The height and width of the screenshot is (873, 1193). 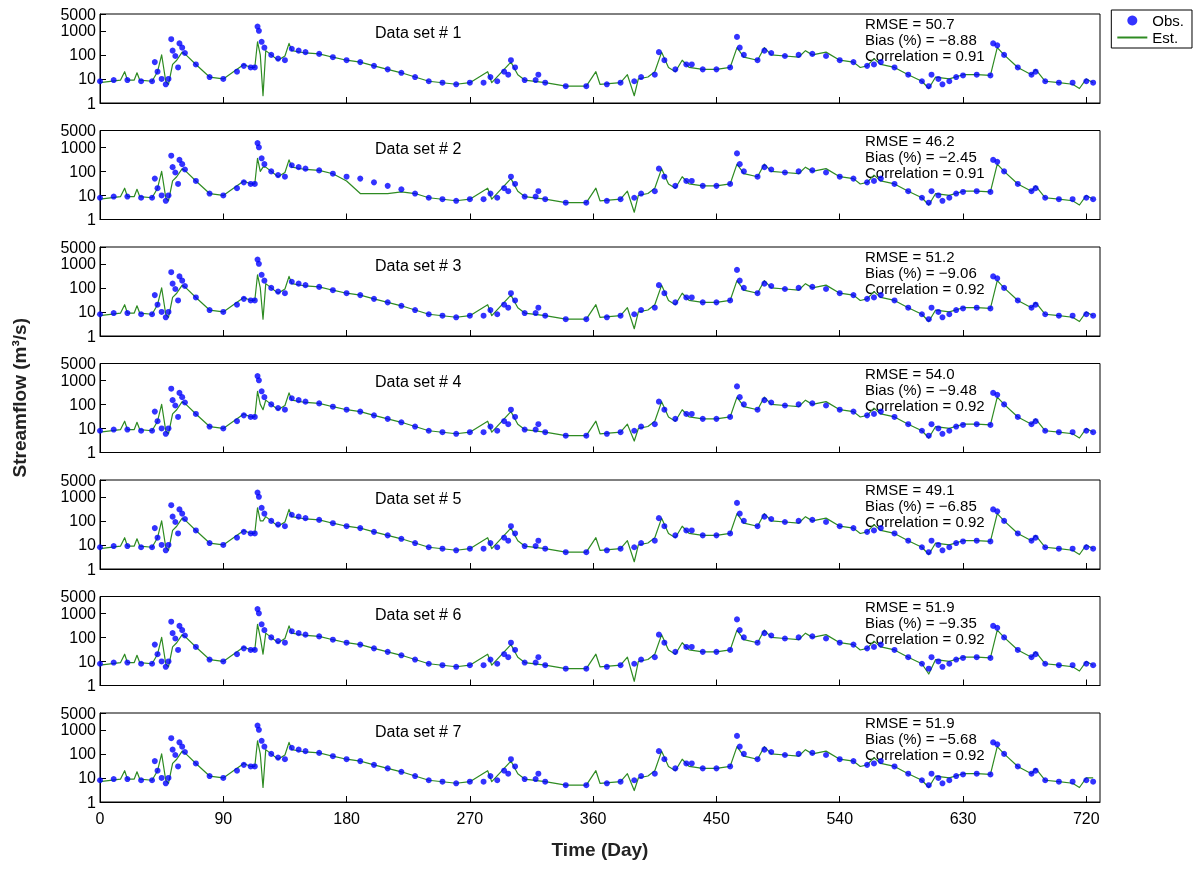 I want to click on annotation: RMSE = 49.1, so click(x=910, y=489).